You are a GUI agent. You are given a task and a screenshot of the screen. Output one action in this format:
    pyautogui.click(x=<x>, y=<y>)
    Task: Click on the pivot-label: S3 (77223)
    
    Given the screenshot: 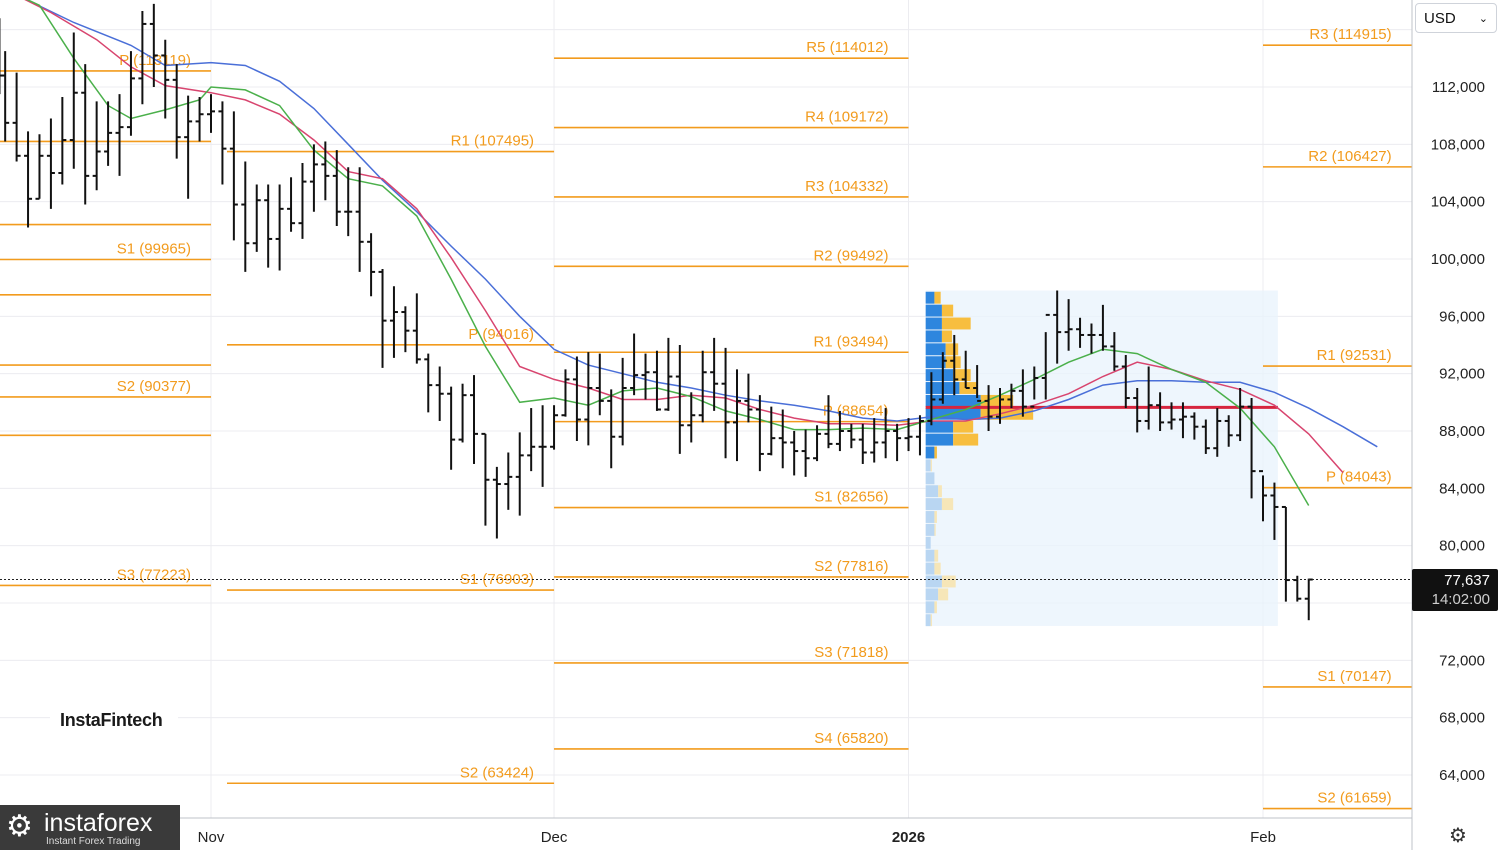 What is the action you would take?
    pyautogui.click(x=154, y=574)
    